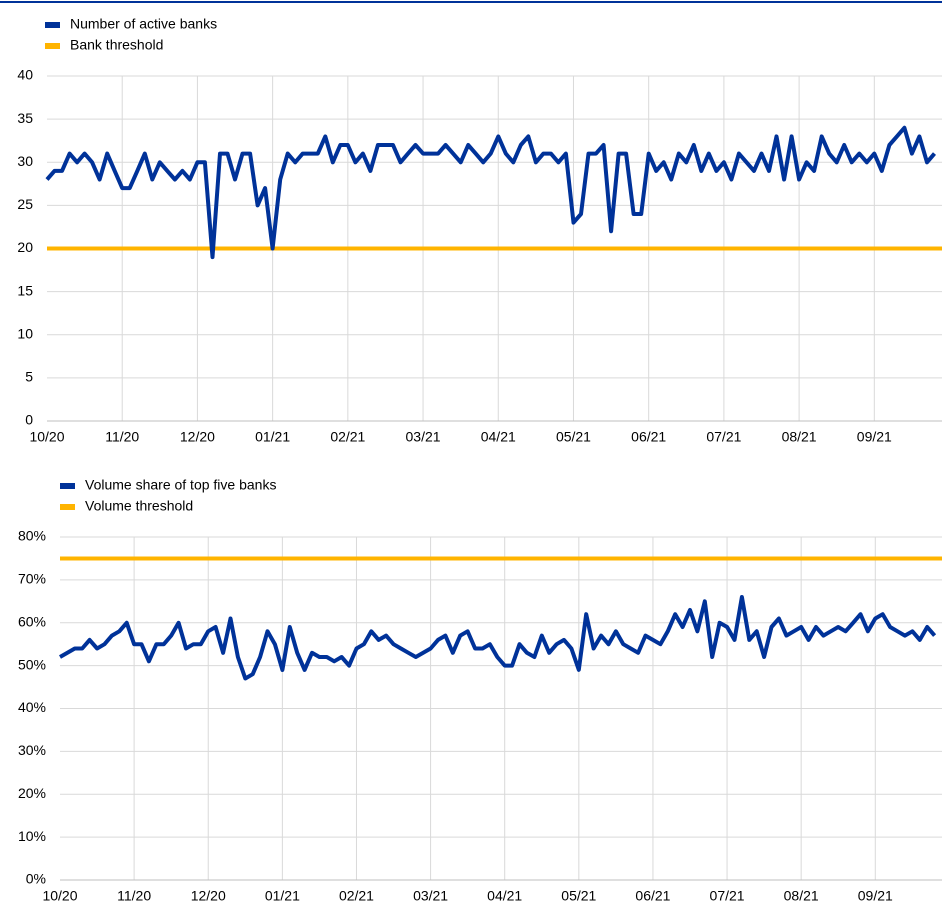  I want to click on legend-label: Volume threshold, so click(139, 506).